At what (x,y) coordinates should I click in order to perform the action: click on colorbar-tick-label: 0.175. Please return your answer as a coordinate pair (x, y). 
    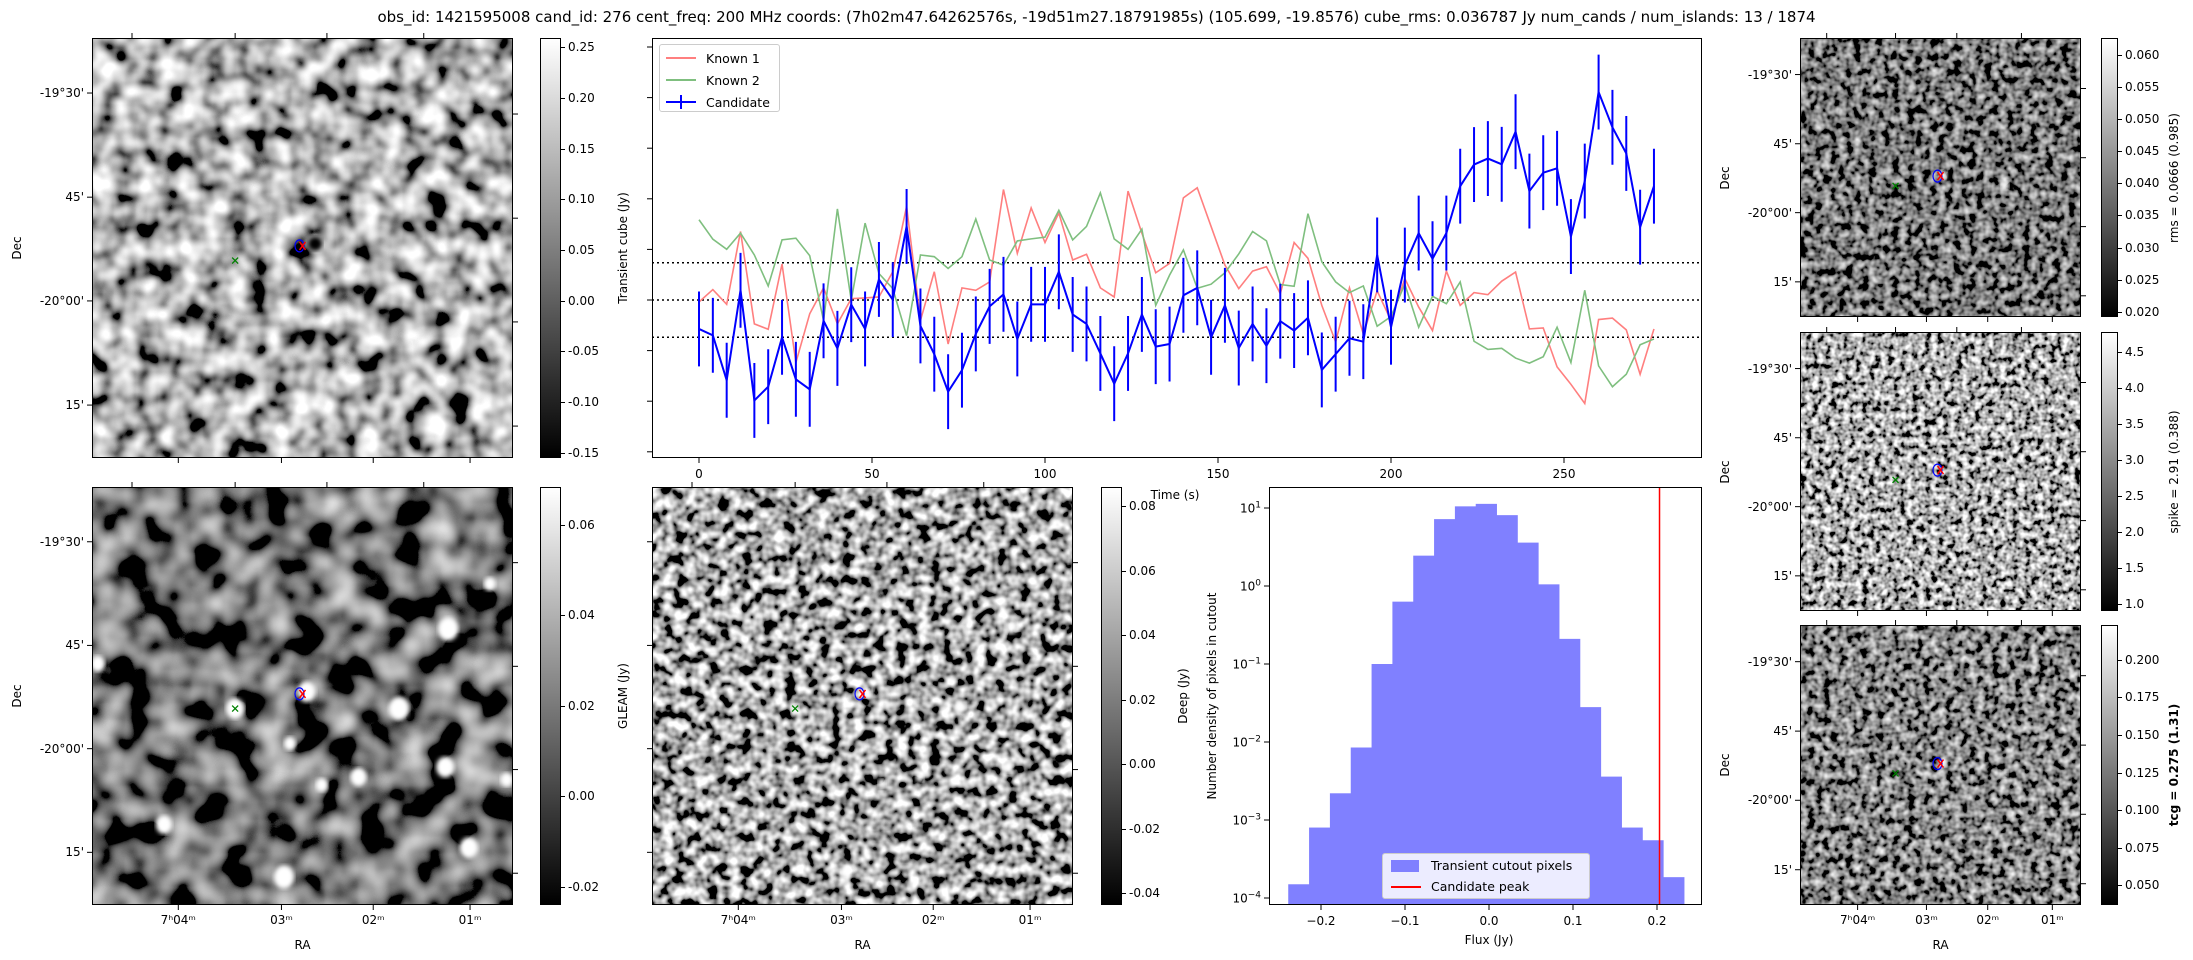
    Looking at the image, I should click on (2142, 697).